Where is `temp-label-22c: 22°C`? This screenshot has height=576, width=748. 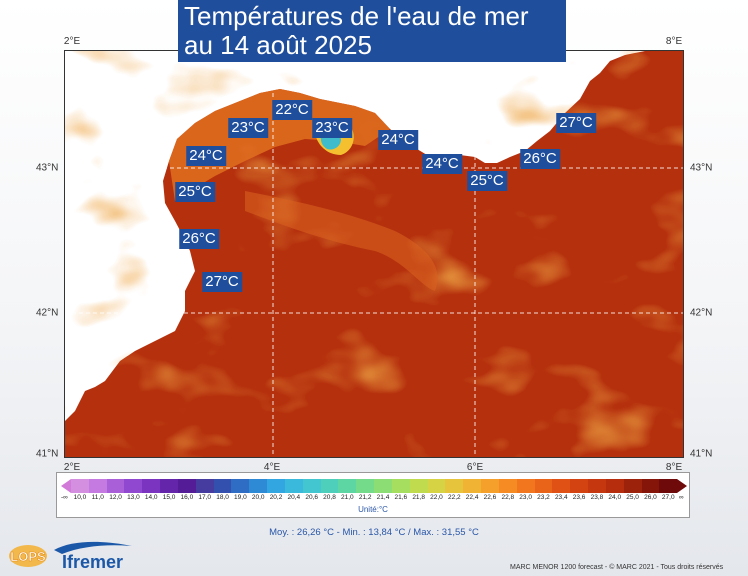
temp-label-22c: 22°C is located at coordinates (292, 110).